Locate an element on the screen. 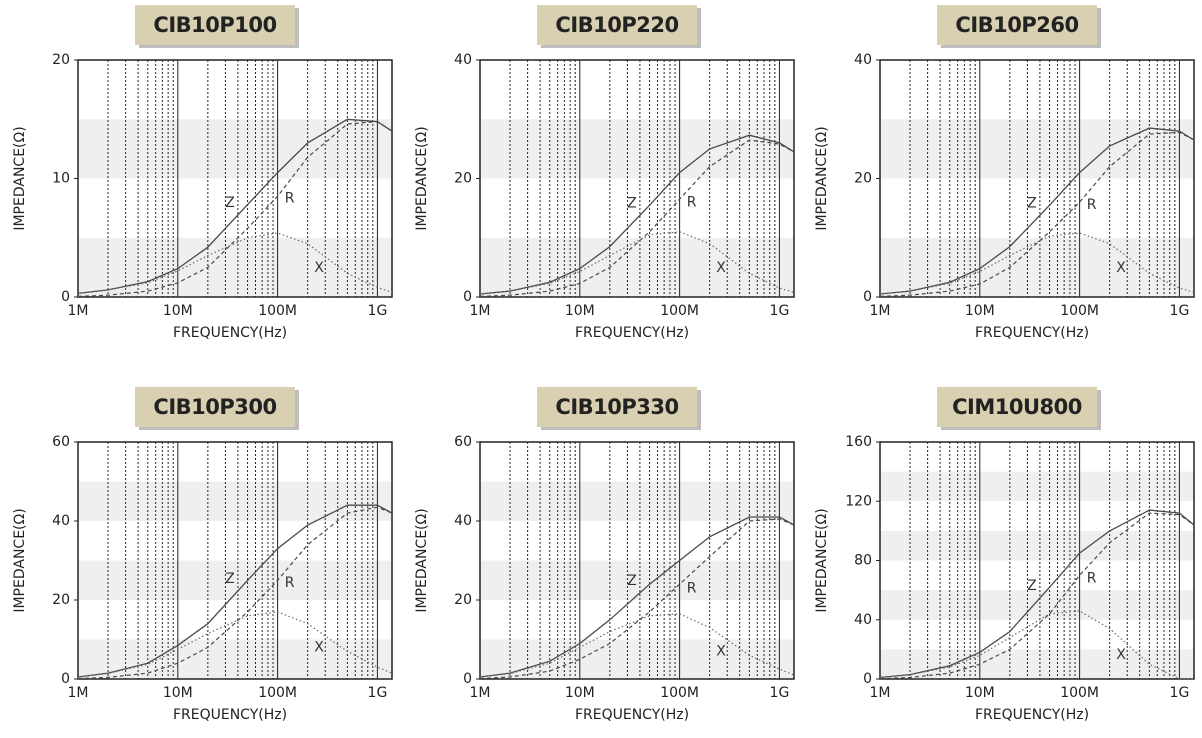  chart-title: CIB10P300 is located at coordinates (214, 407).